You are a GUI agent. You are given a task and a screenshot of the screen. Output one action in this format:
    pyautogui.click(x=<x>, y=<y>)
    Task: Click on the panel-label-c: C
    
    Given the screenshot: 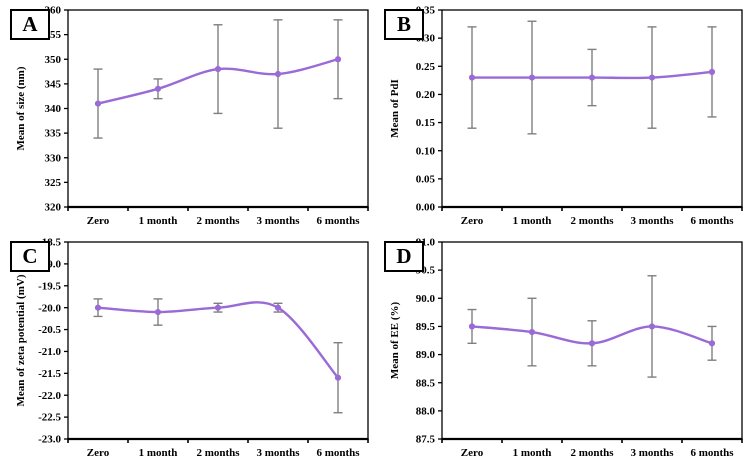 What is the action you would take?
    pyautogui.click(x=30, y=256)
    